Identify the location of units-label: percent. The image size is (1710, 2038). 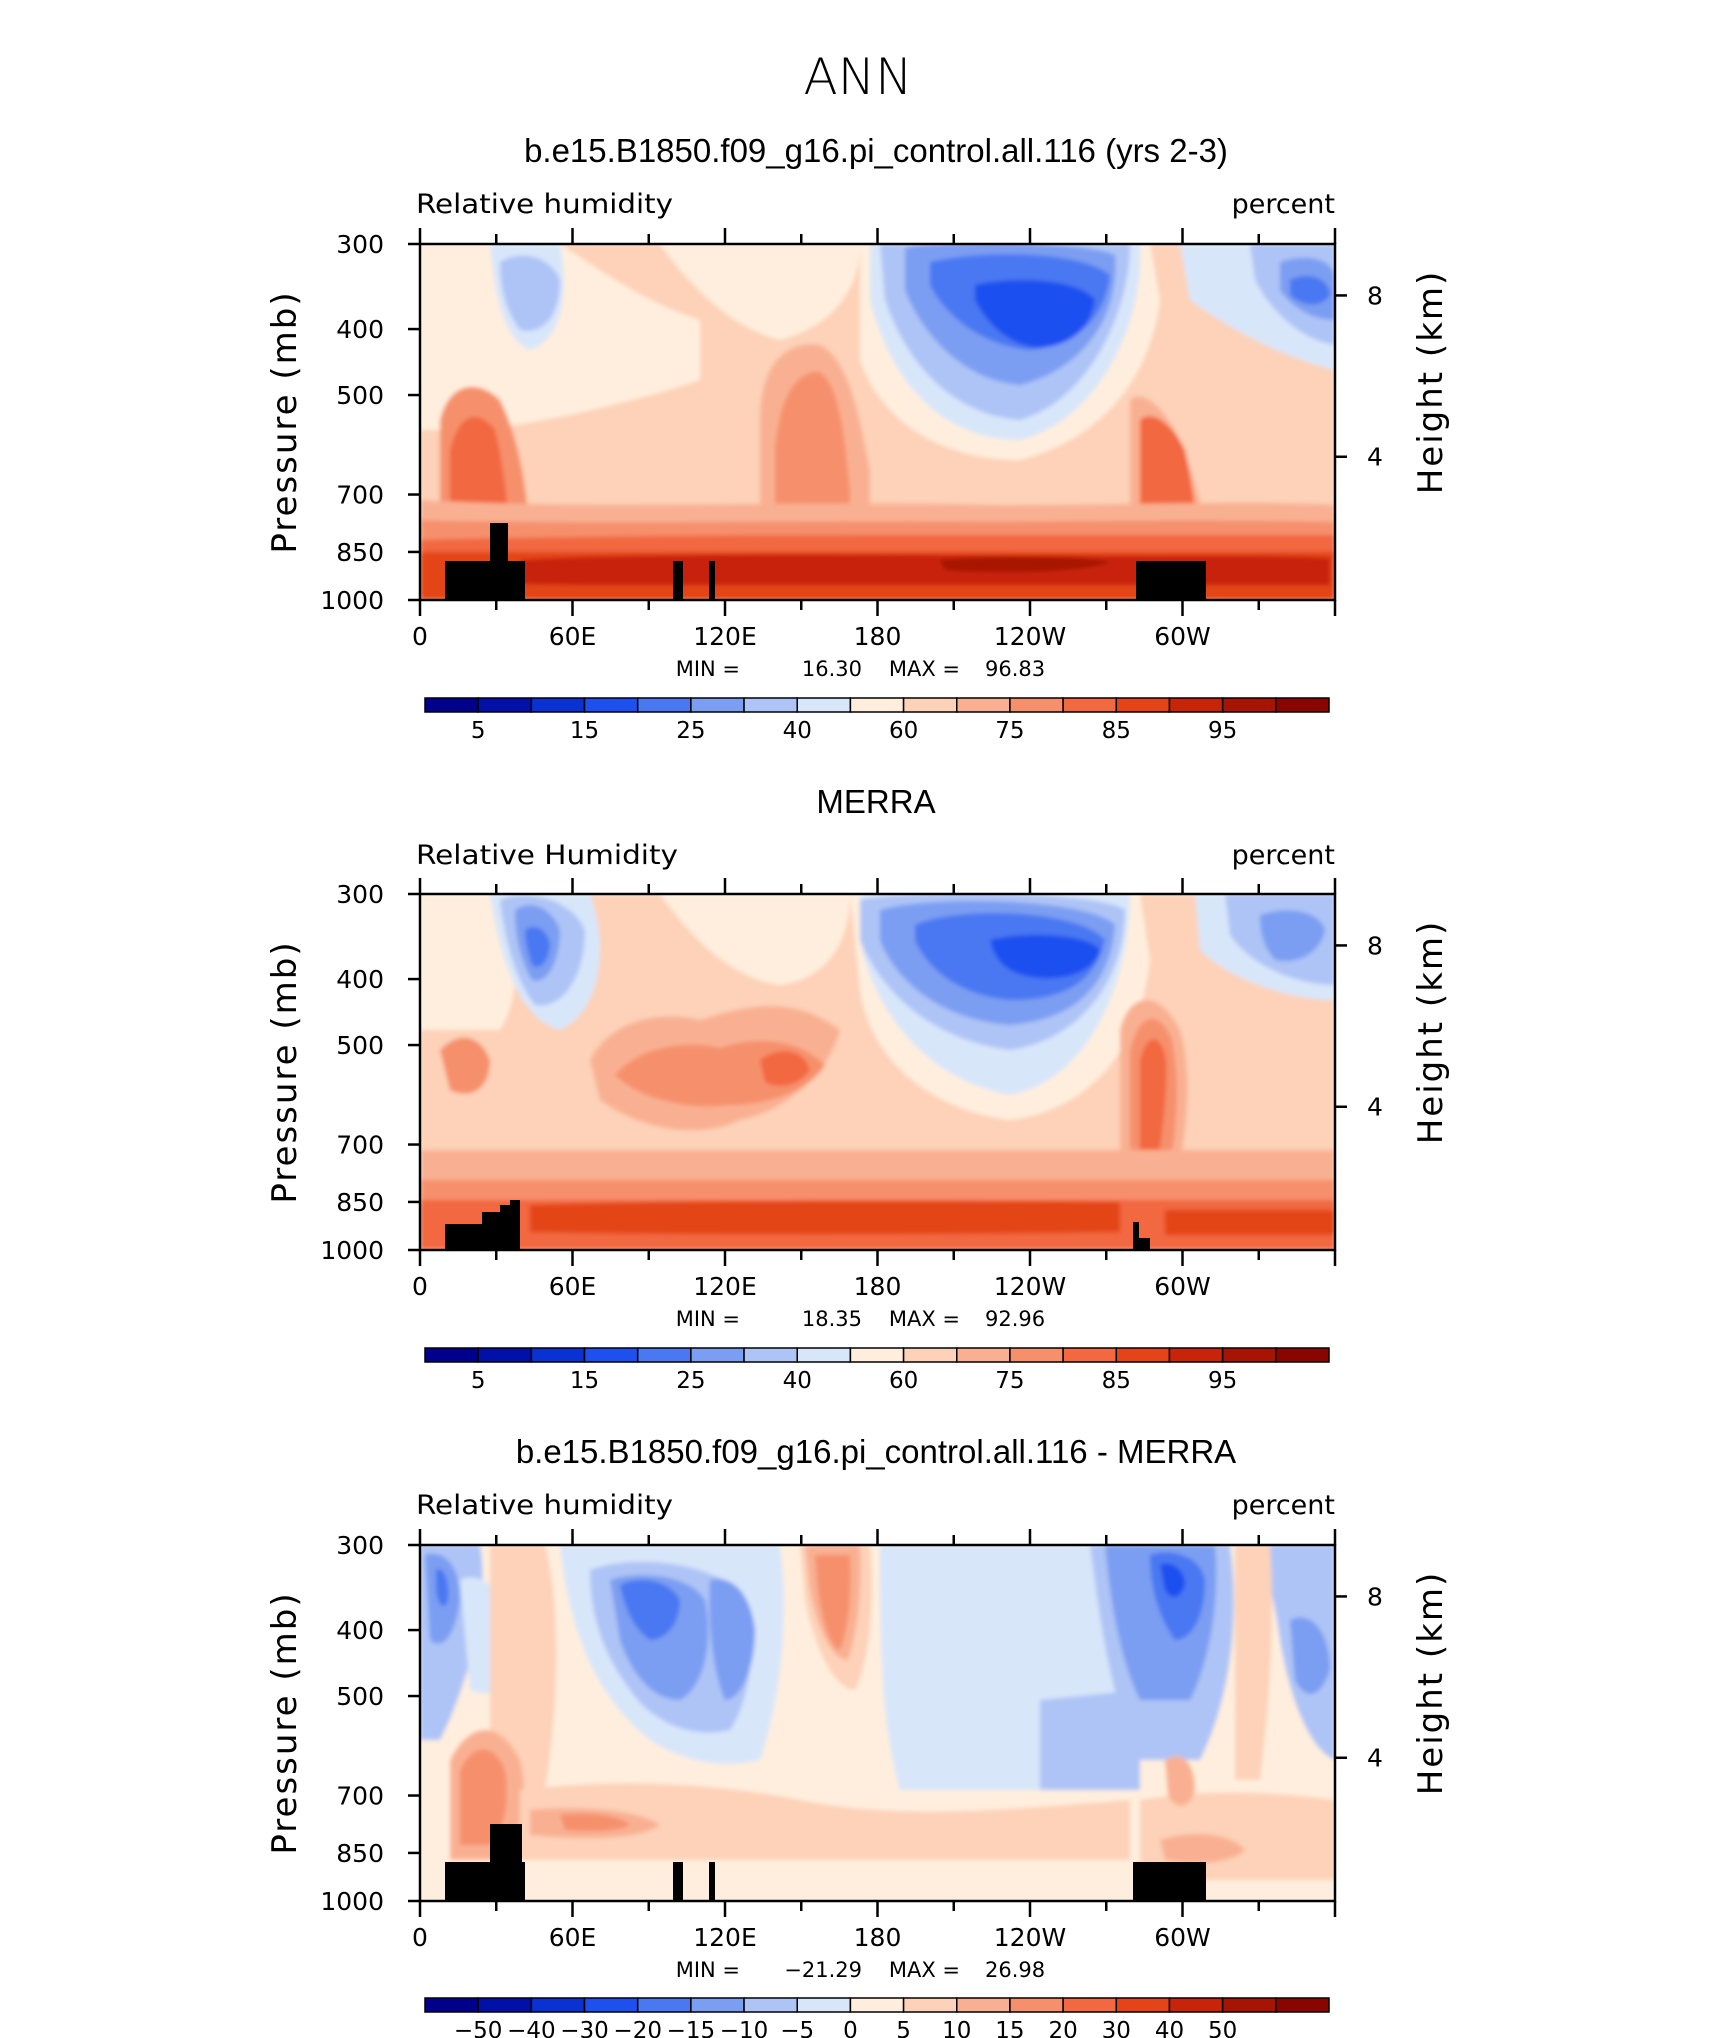
(1283, 204).